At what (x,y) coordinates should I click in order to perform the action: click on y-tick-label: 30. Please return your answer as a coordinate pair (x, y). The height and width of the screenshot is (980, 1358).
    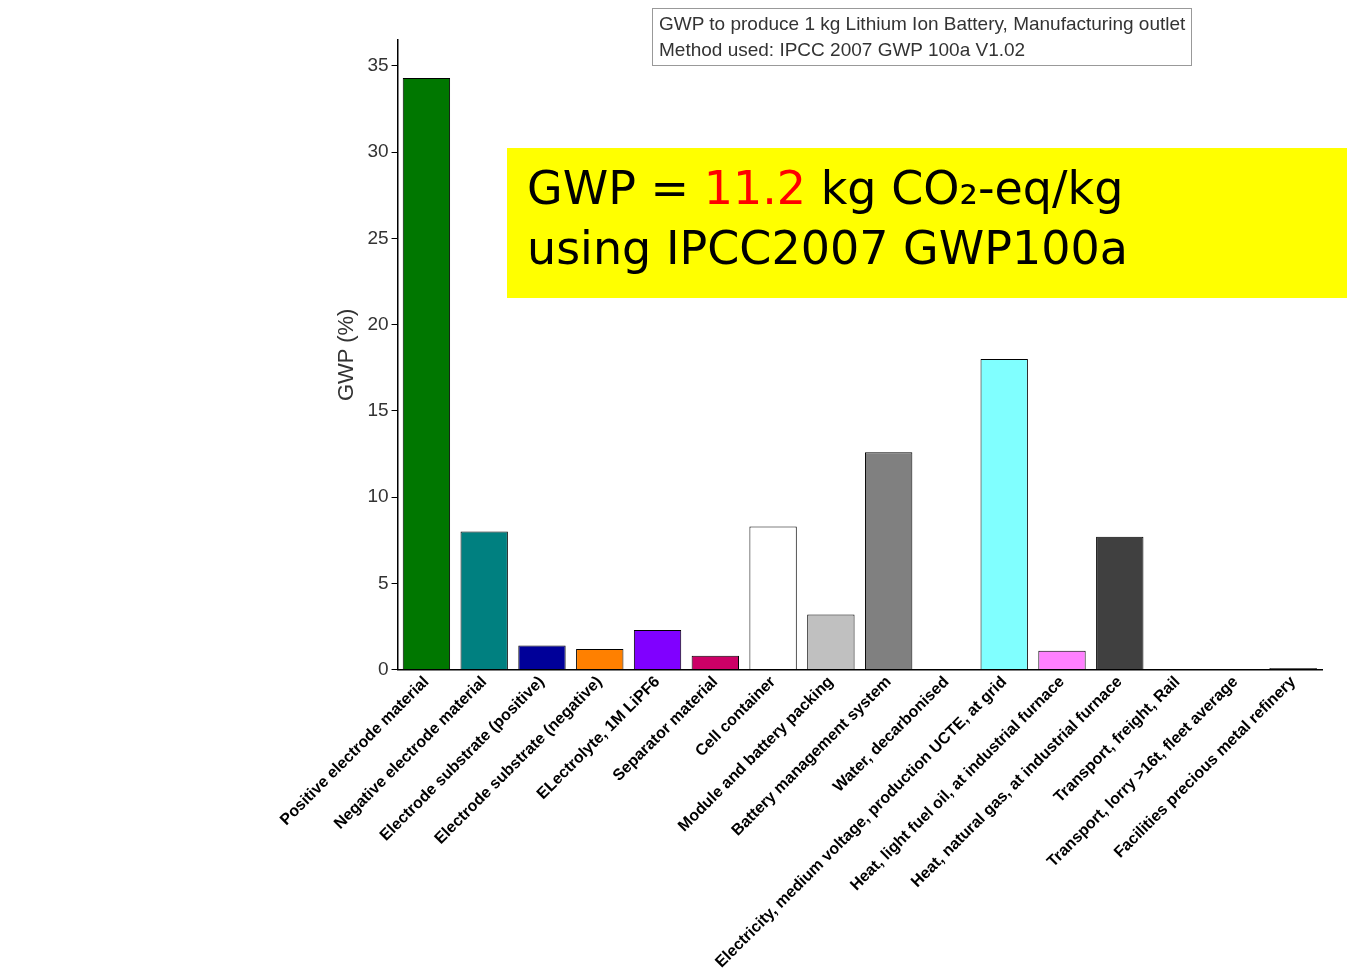
    Looking at the image, I should click on (378, 151).